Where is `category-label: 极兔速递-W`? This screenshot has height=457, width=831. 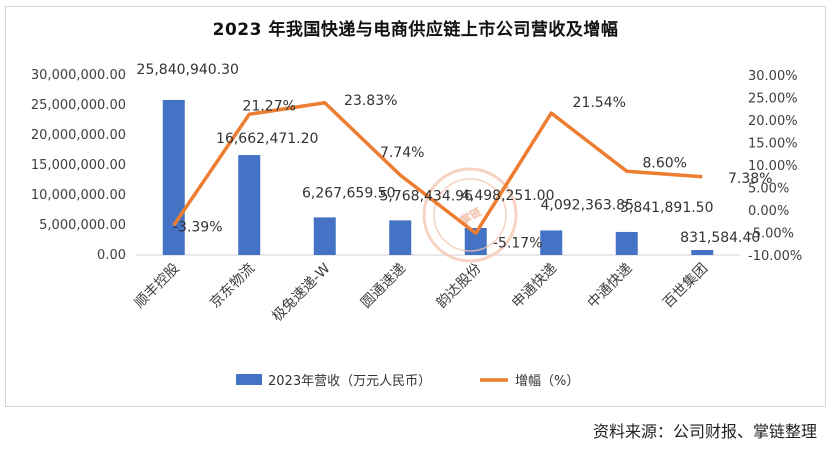 category-label: 极兔速递-W is located at coordinates (301, 292).